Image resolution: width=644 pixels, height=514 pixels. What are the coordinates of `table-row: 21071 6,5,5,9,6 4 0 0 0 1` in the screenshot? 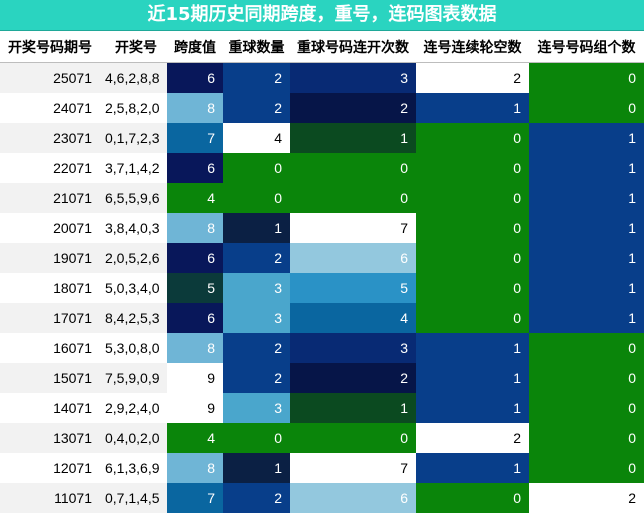 It's located at (322, 198).